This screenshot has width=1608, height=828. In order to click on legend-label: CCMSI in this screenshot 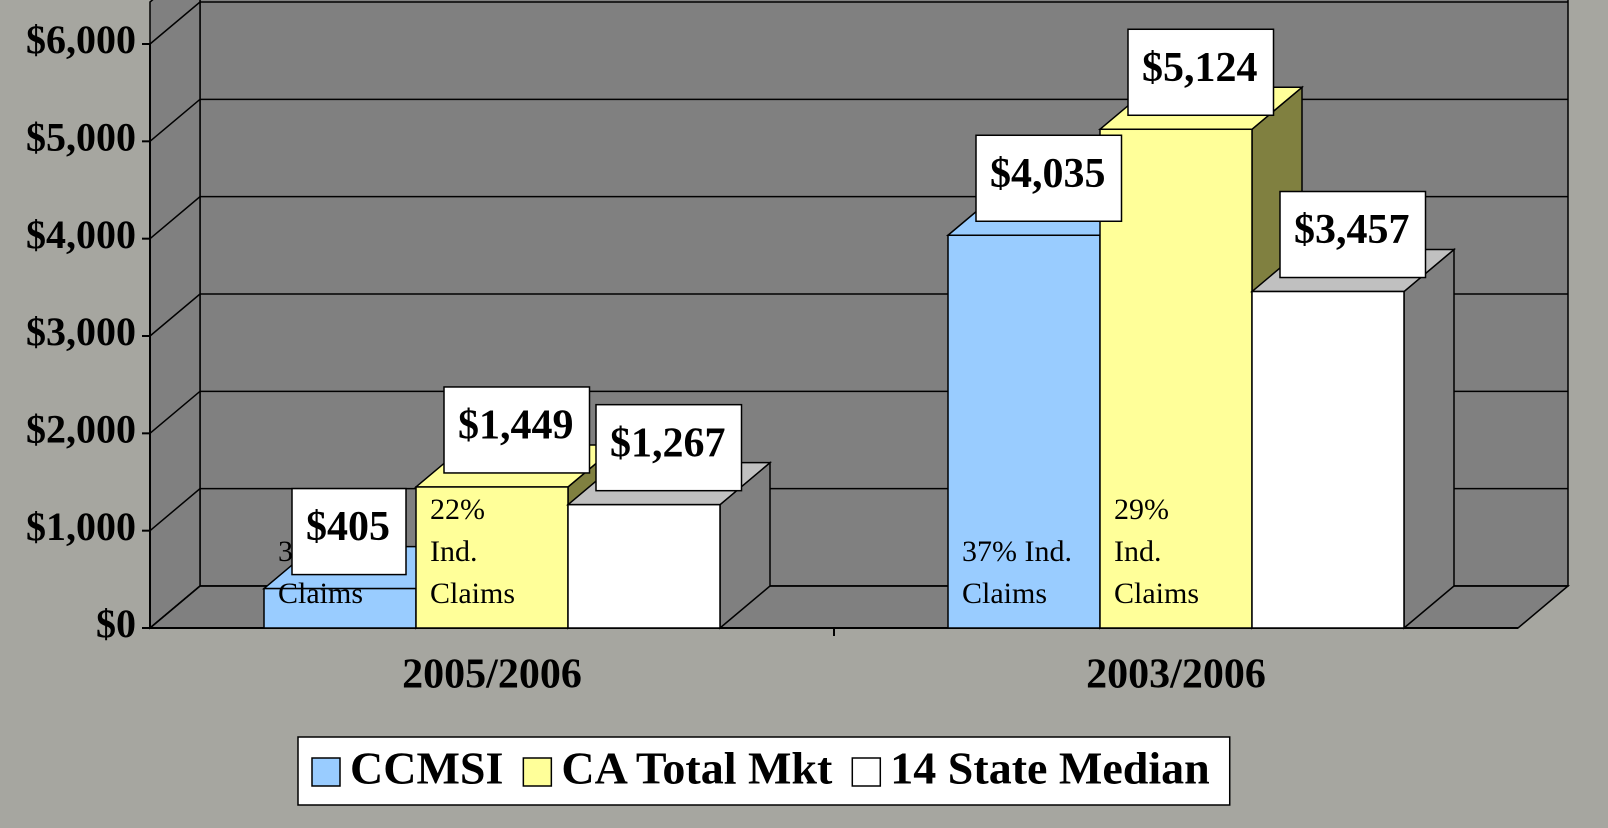, I will do `click(426, 768)`.